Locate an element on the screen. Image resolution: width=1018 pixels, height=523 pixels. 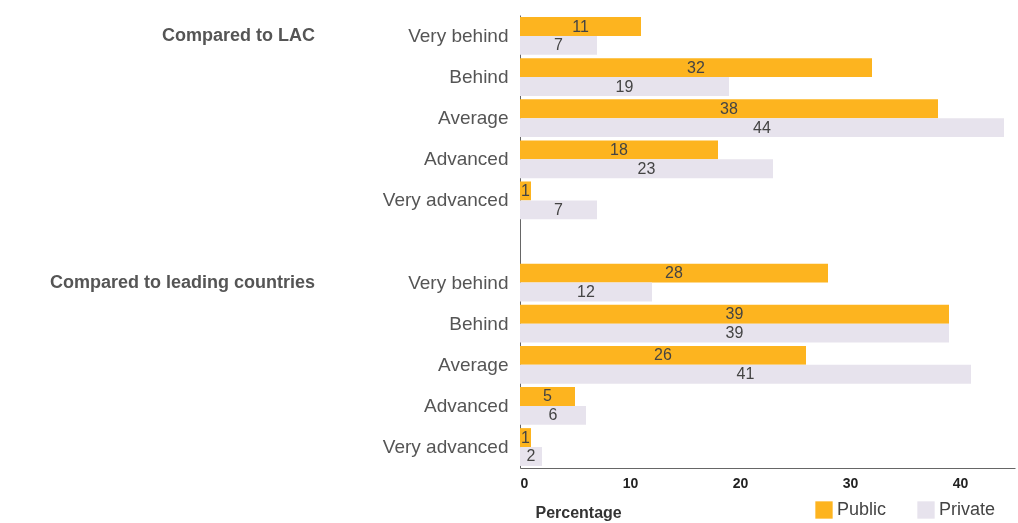
data-label: 5 is located at coordinates (548, 396).